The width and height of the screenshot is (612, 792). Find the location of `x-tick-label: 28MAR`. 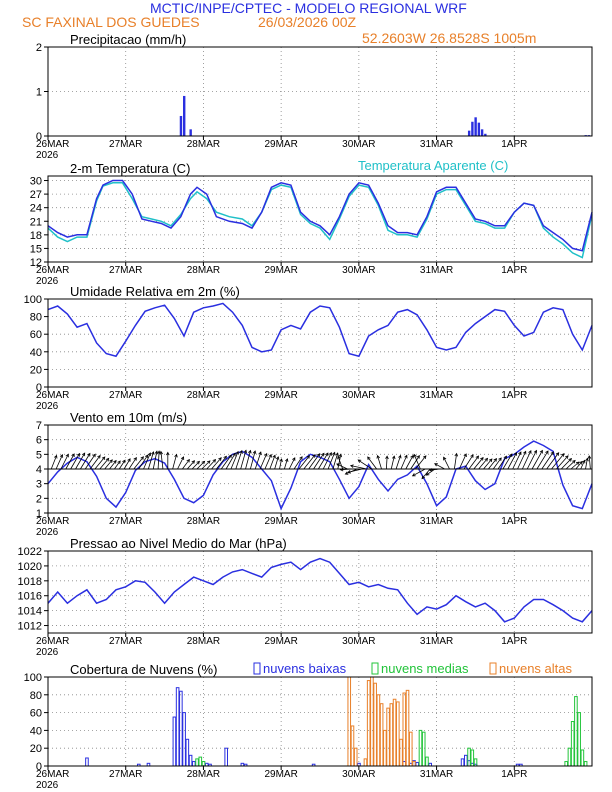

x-tick-label: 28MAR is located at coordinates (203, 395).